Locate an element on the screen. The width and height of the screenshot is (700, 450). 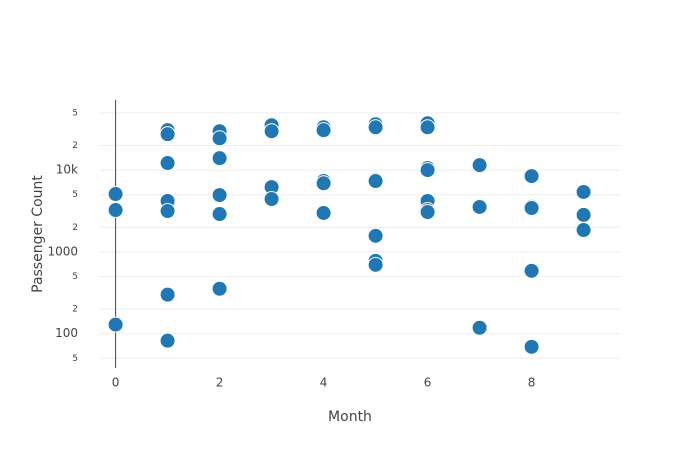
x-tick-label: 4 is located at coordinates (324, 383).